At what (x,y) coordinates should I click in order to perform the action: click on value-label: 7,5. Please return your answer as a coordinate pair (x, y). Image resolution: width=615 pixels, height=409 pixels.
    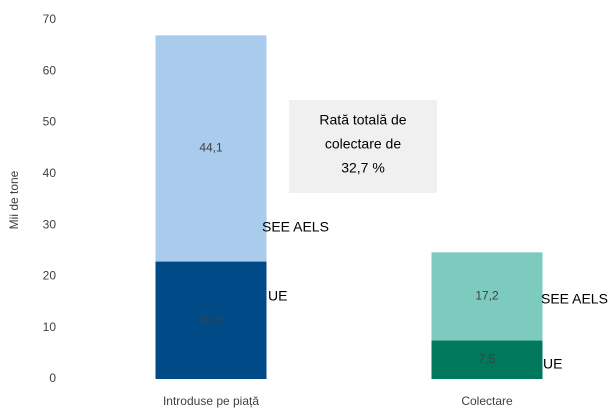
    Looking at the image, I should click on (487, 359).